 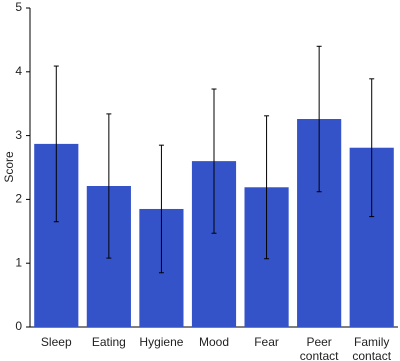 What do you see at coordinates (18, 262) in the screenshot?
I see `y-tick-label: 1` at bounding box center [18, 262].